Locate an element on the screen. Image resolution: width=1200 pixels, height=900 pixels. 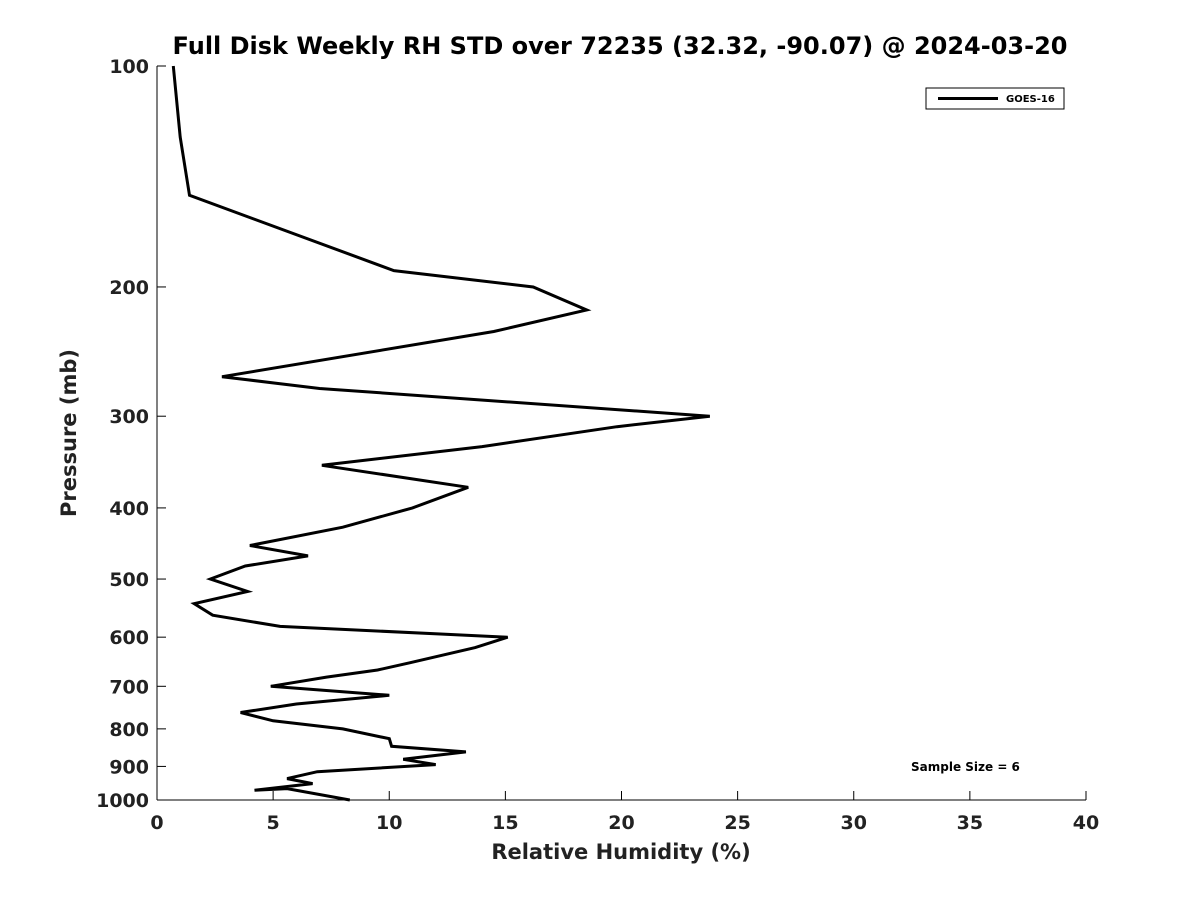
y-tick-label: 400 is located at coordinates (129, 509).